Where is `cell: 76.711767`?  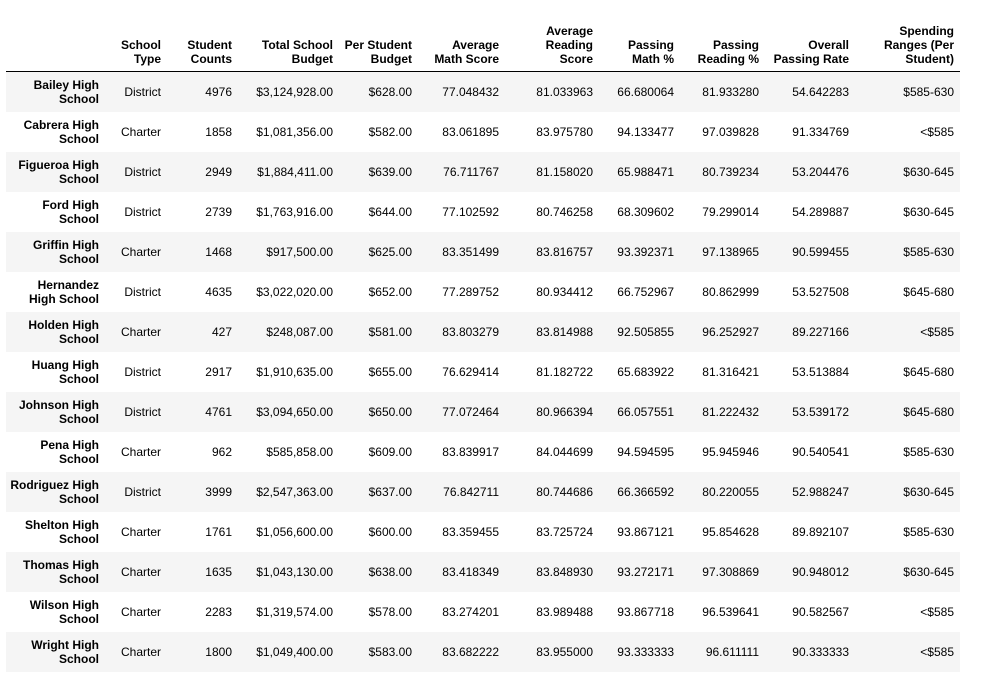 cell: 76.711767 is located at coordinates (471, 171).